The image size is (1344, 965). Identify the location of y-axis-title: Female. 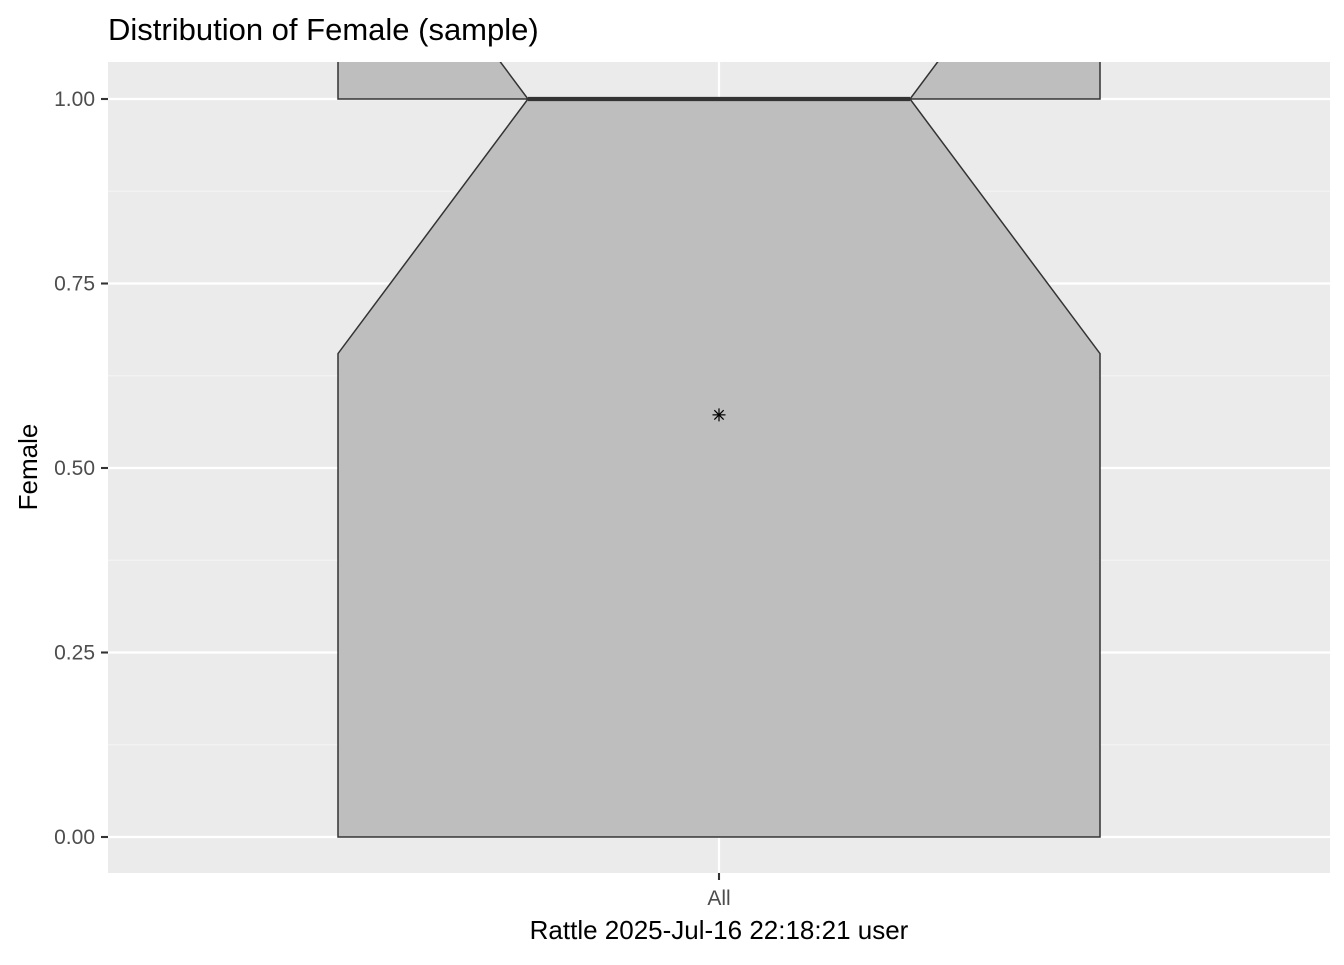
(28, 467).